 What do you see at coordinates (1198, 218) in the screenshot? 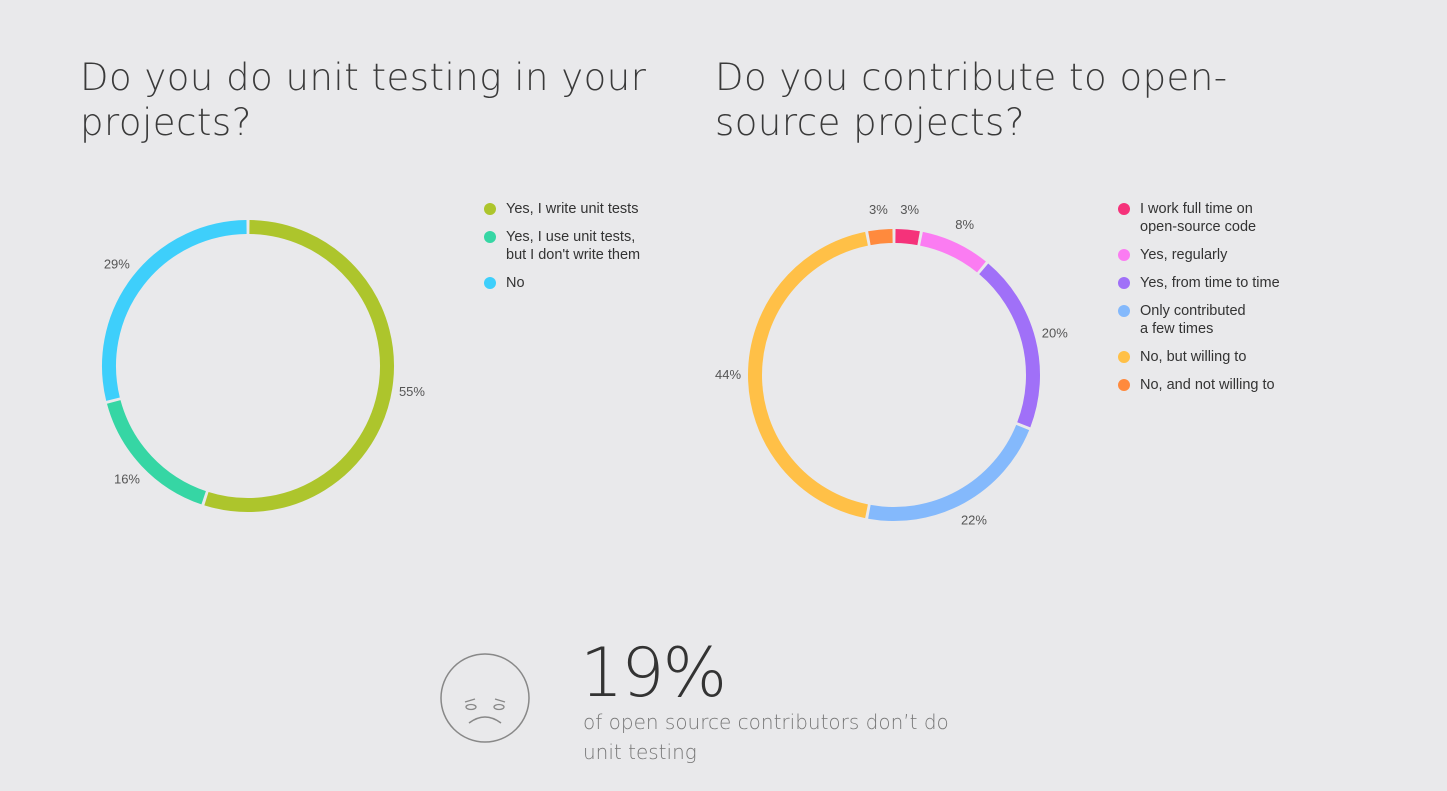
I see `legend-label: I work full time on open-source code` at bounding box center [1198, 218].